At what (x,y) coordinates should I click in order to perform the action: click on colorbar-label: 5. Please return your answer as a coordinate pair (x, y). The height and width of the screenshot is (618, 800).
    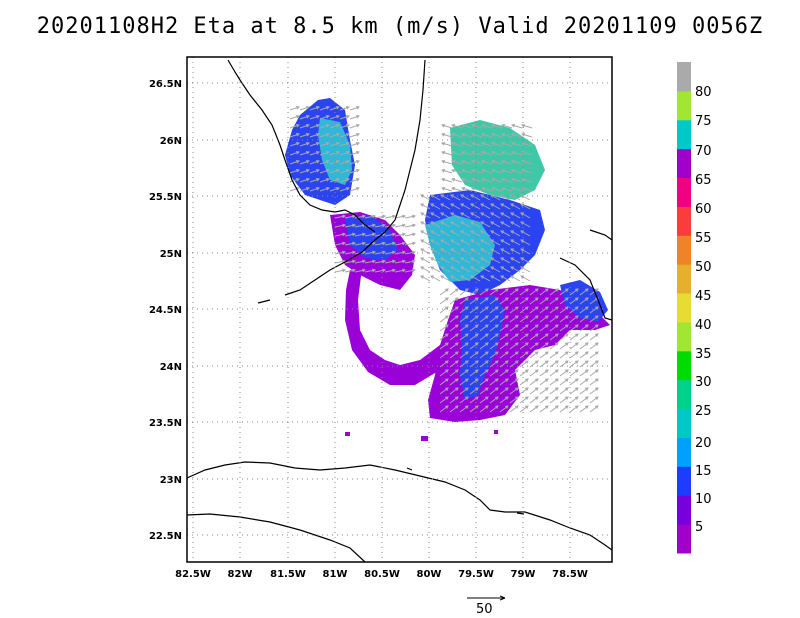
    Looking at the image, I should click on (699, 527).